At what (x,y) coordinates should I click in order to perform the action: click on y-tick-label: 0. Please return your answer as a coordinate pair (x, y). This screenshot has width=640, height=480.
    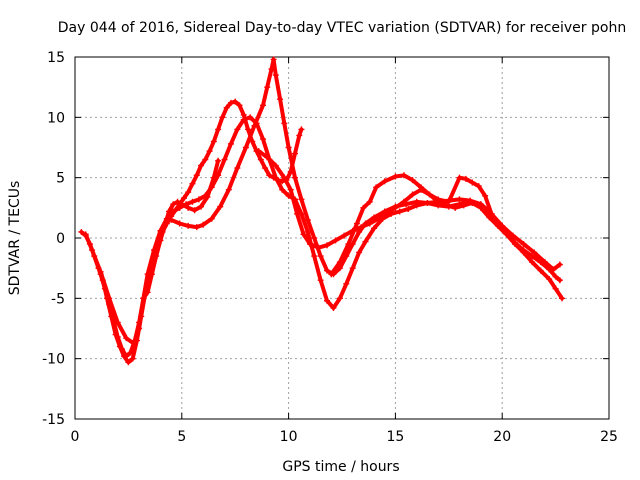
    Looking at the image, I should click on (60, 239).